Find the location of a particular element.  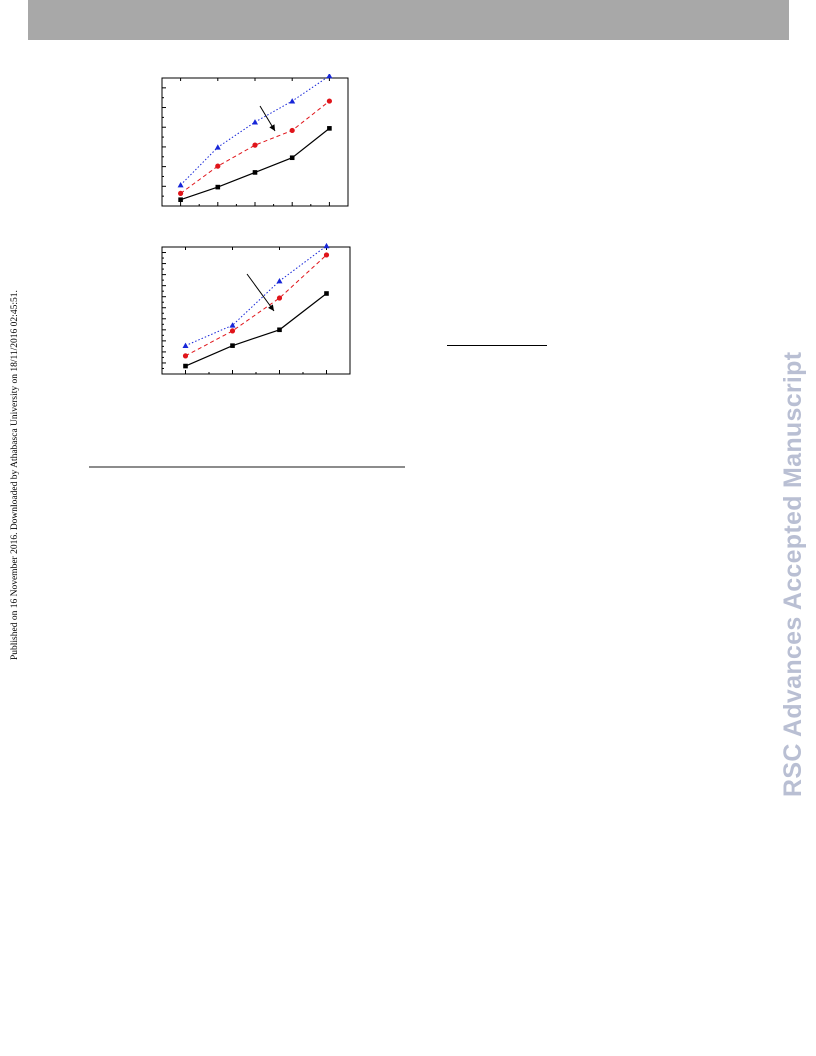

footnote-rule is located at coordinates (497, 345).